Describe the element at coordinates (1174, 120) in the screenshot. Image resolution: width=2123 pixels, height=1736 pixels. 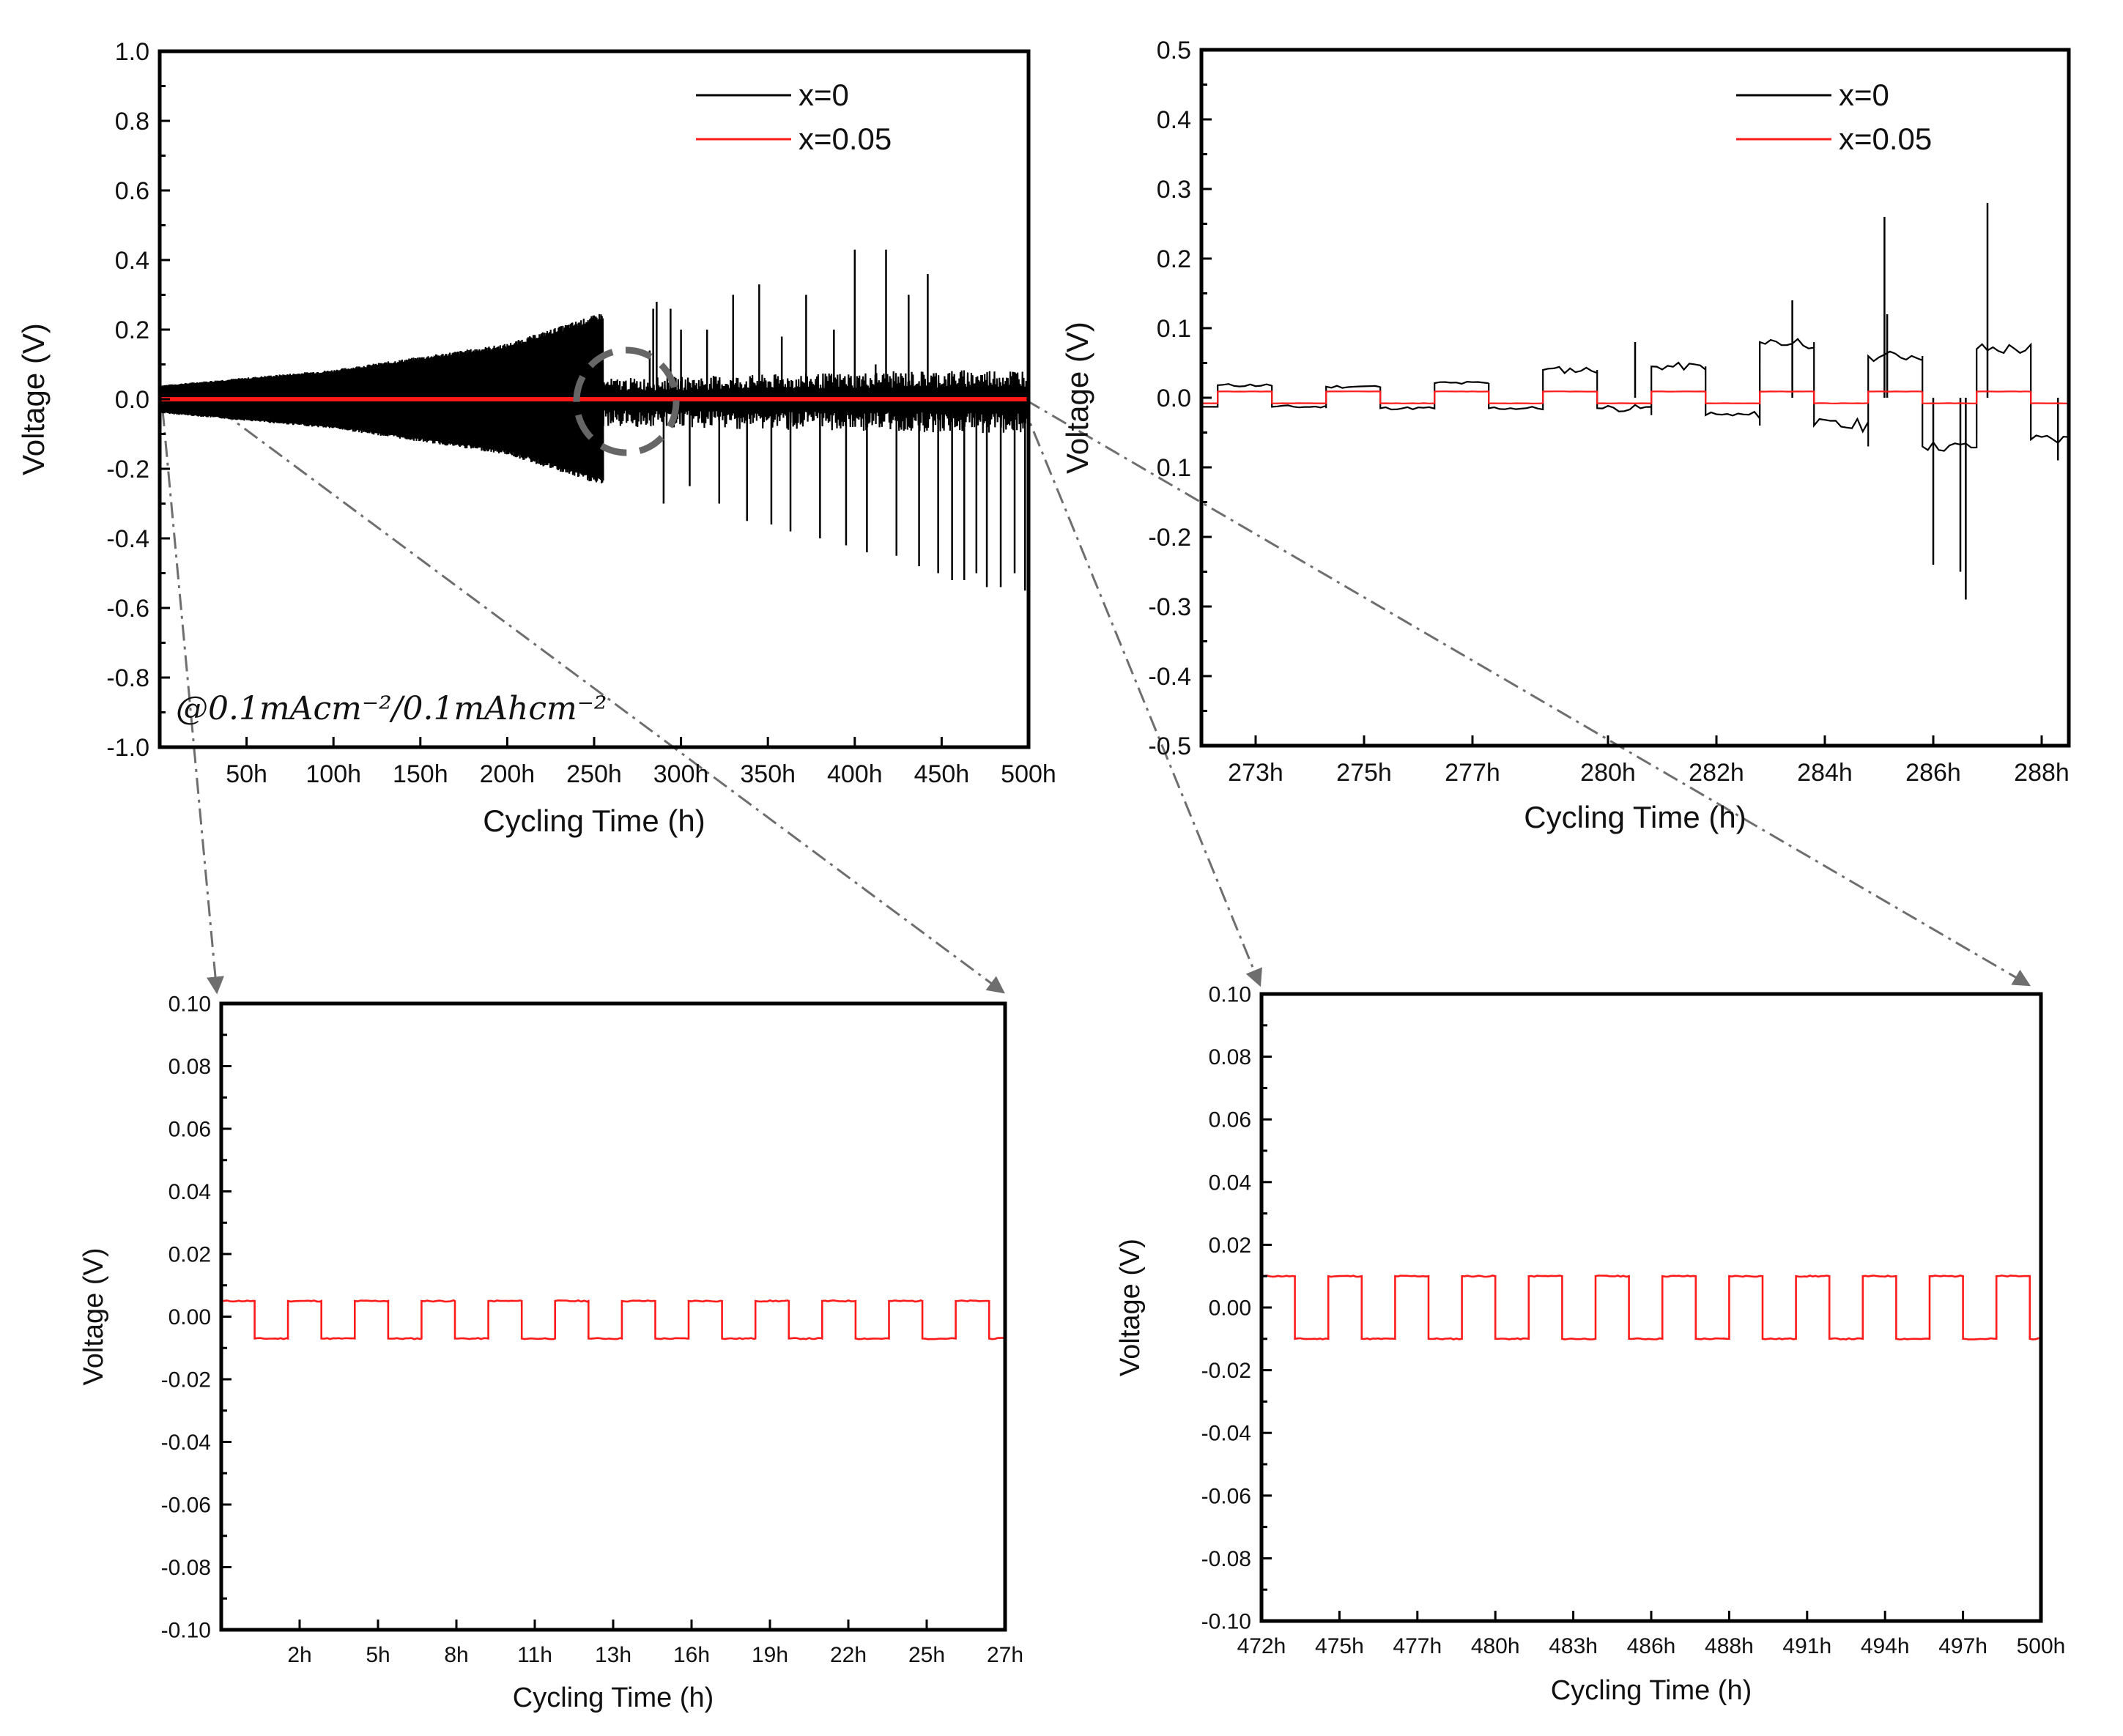
I see `y-tick-label: 0.4` at that location.